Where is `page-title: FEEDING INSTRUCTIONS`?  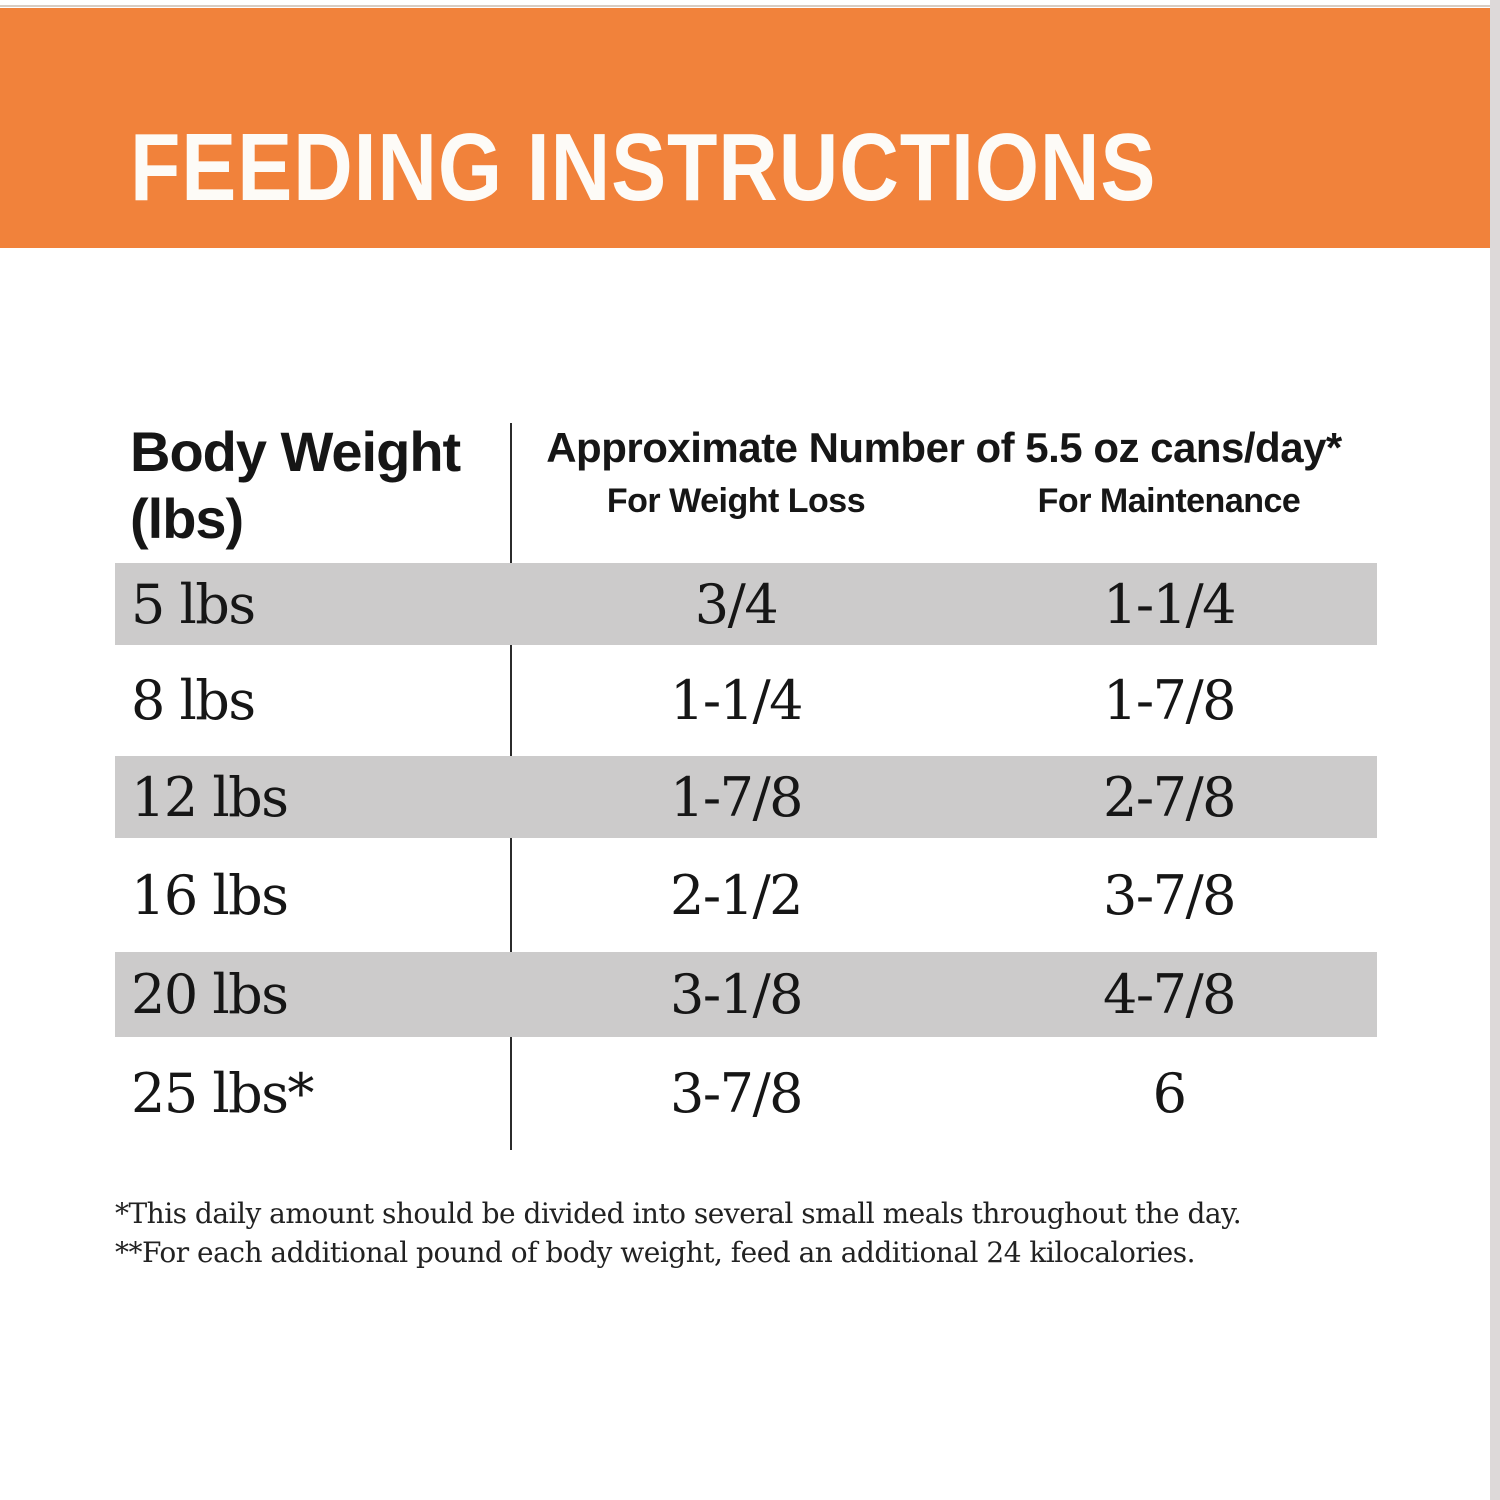
page-title: FEEDING INSTRUCTIONS is located at coordinates (643, 167).